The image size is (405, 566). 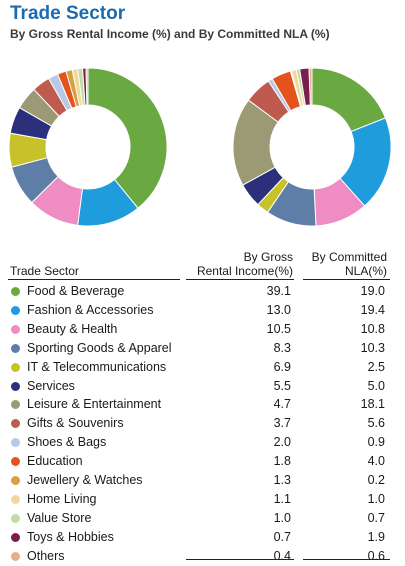 I want to click on sector-label: Gifts & Souvenirs, so click(x=75, y=423).